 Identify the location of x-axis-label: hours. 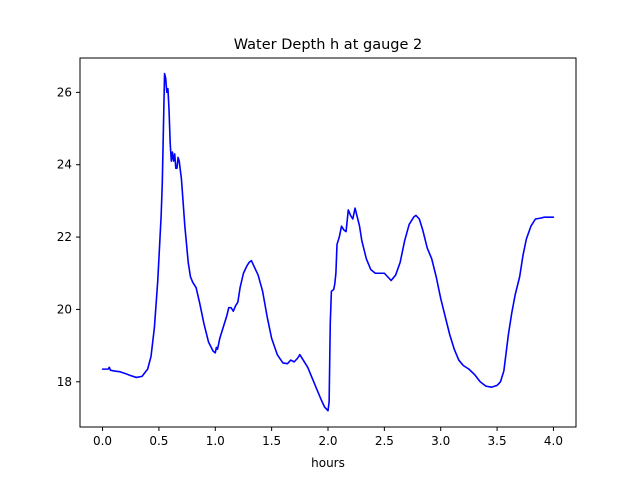
(328, 463).